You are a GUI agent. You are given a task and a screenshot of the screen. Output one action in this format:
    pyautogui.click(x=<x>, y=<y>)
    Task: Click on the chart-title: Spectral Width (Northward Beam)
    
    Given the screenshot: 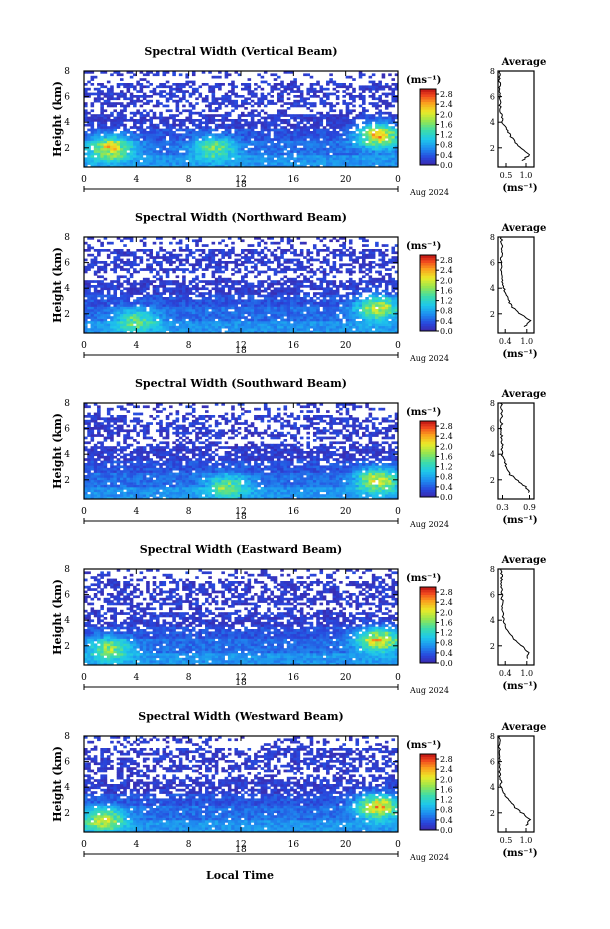 What is the action you would take?
    pyautogui.click(x=241, y=217)
    